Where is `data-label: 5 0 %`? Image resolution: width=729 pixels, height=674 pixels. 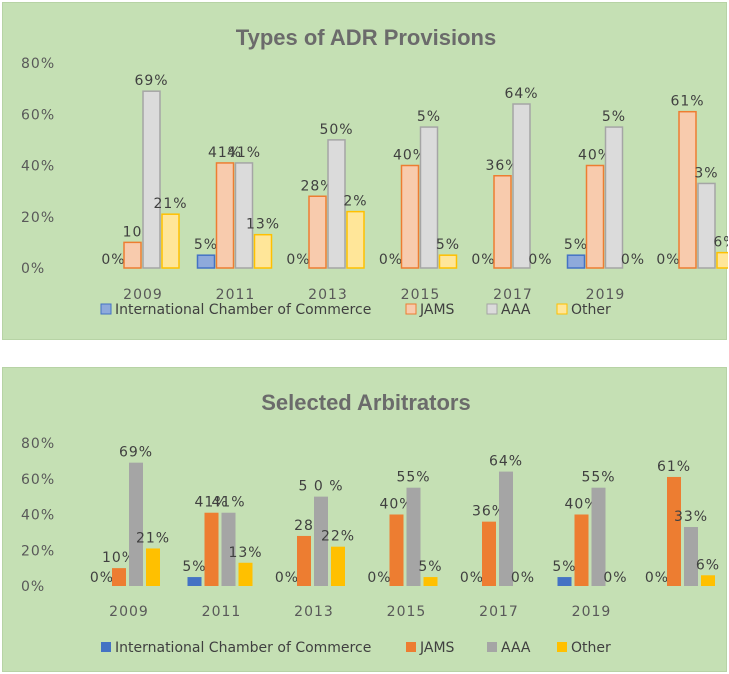 data-label: 5 0 % is located at coordinates (320, 487).